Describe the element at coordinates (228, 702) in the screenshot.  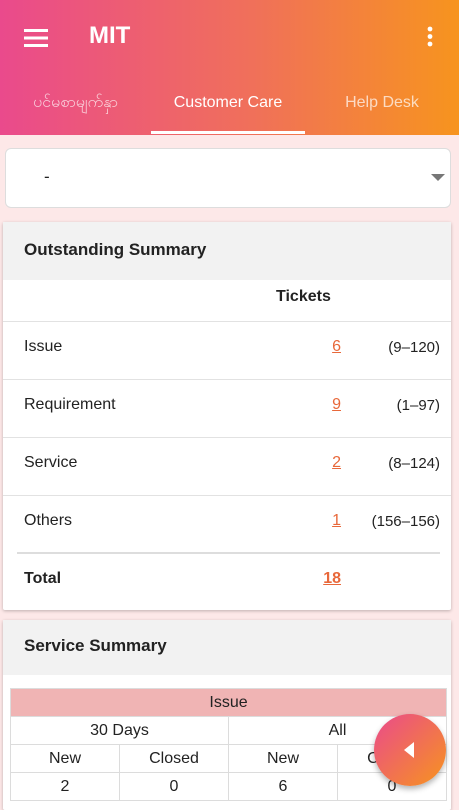
I see `group-header: Issue` at that location.